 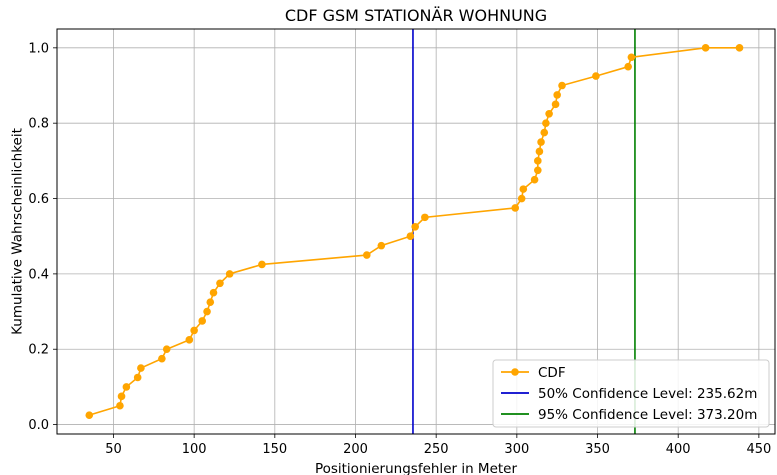 I want to click on x-tick-label: 150, so click(x=274, y=449).